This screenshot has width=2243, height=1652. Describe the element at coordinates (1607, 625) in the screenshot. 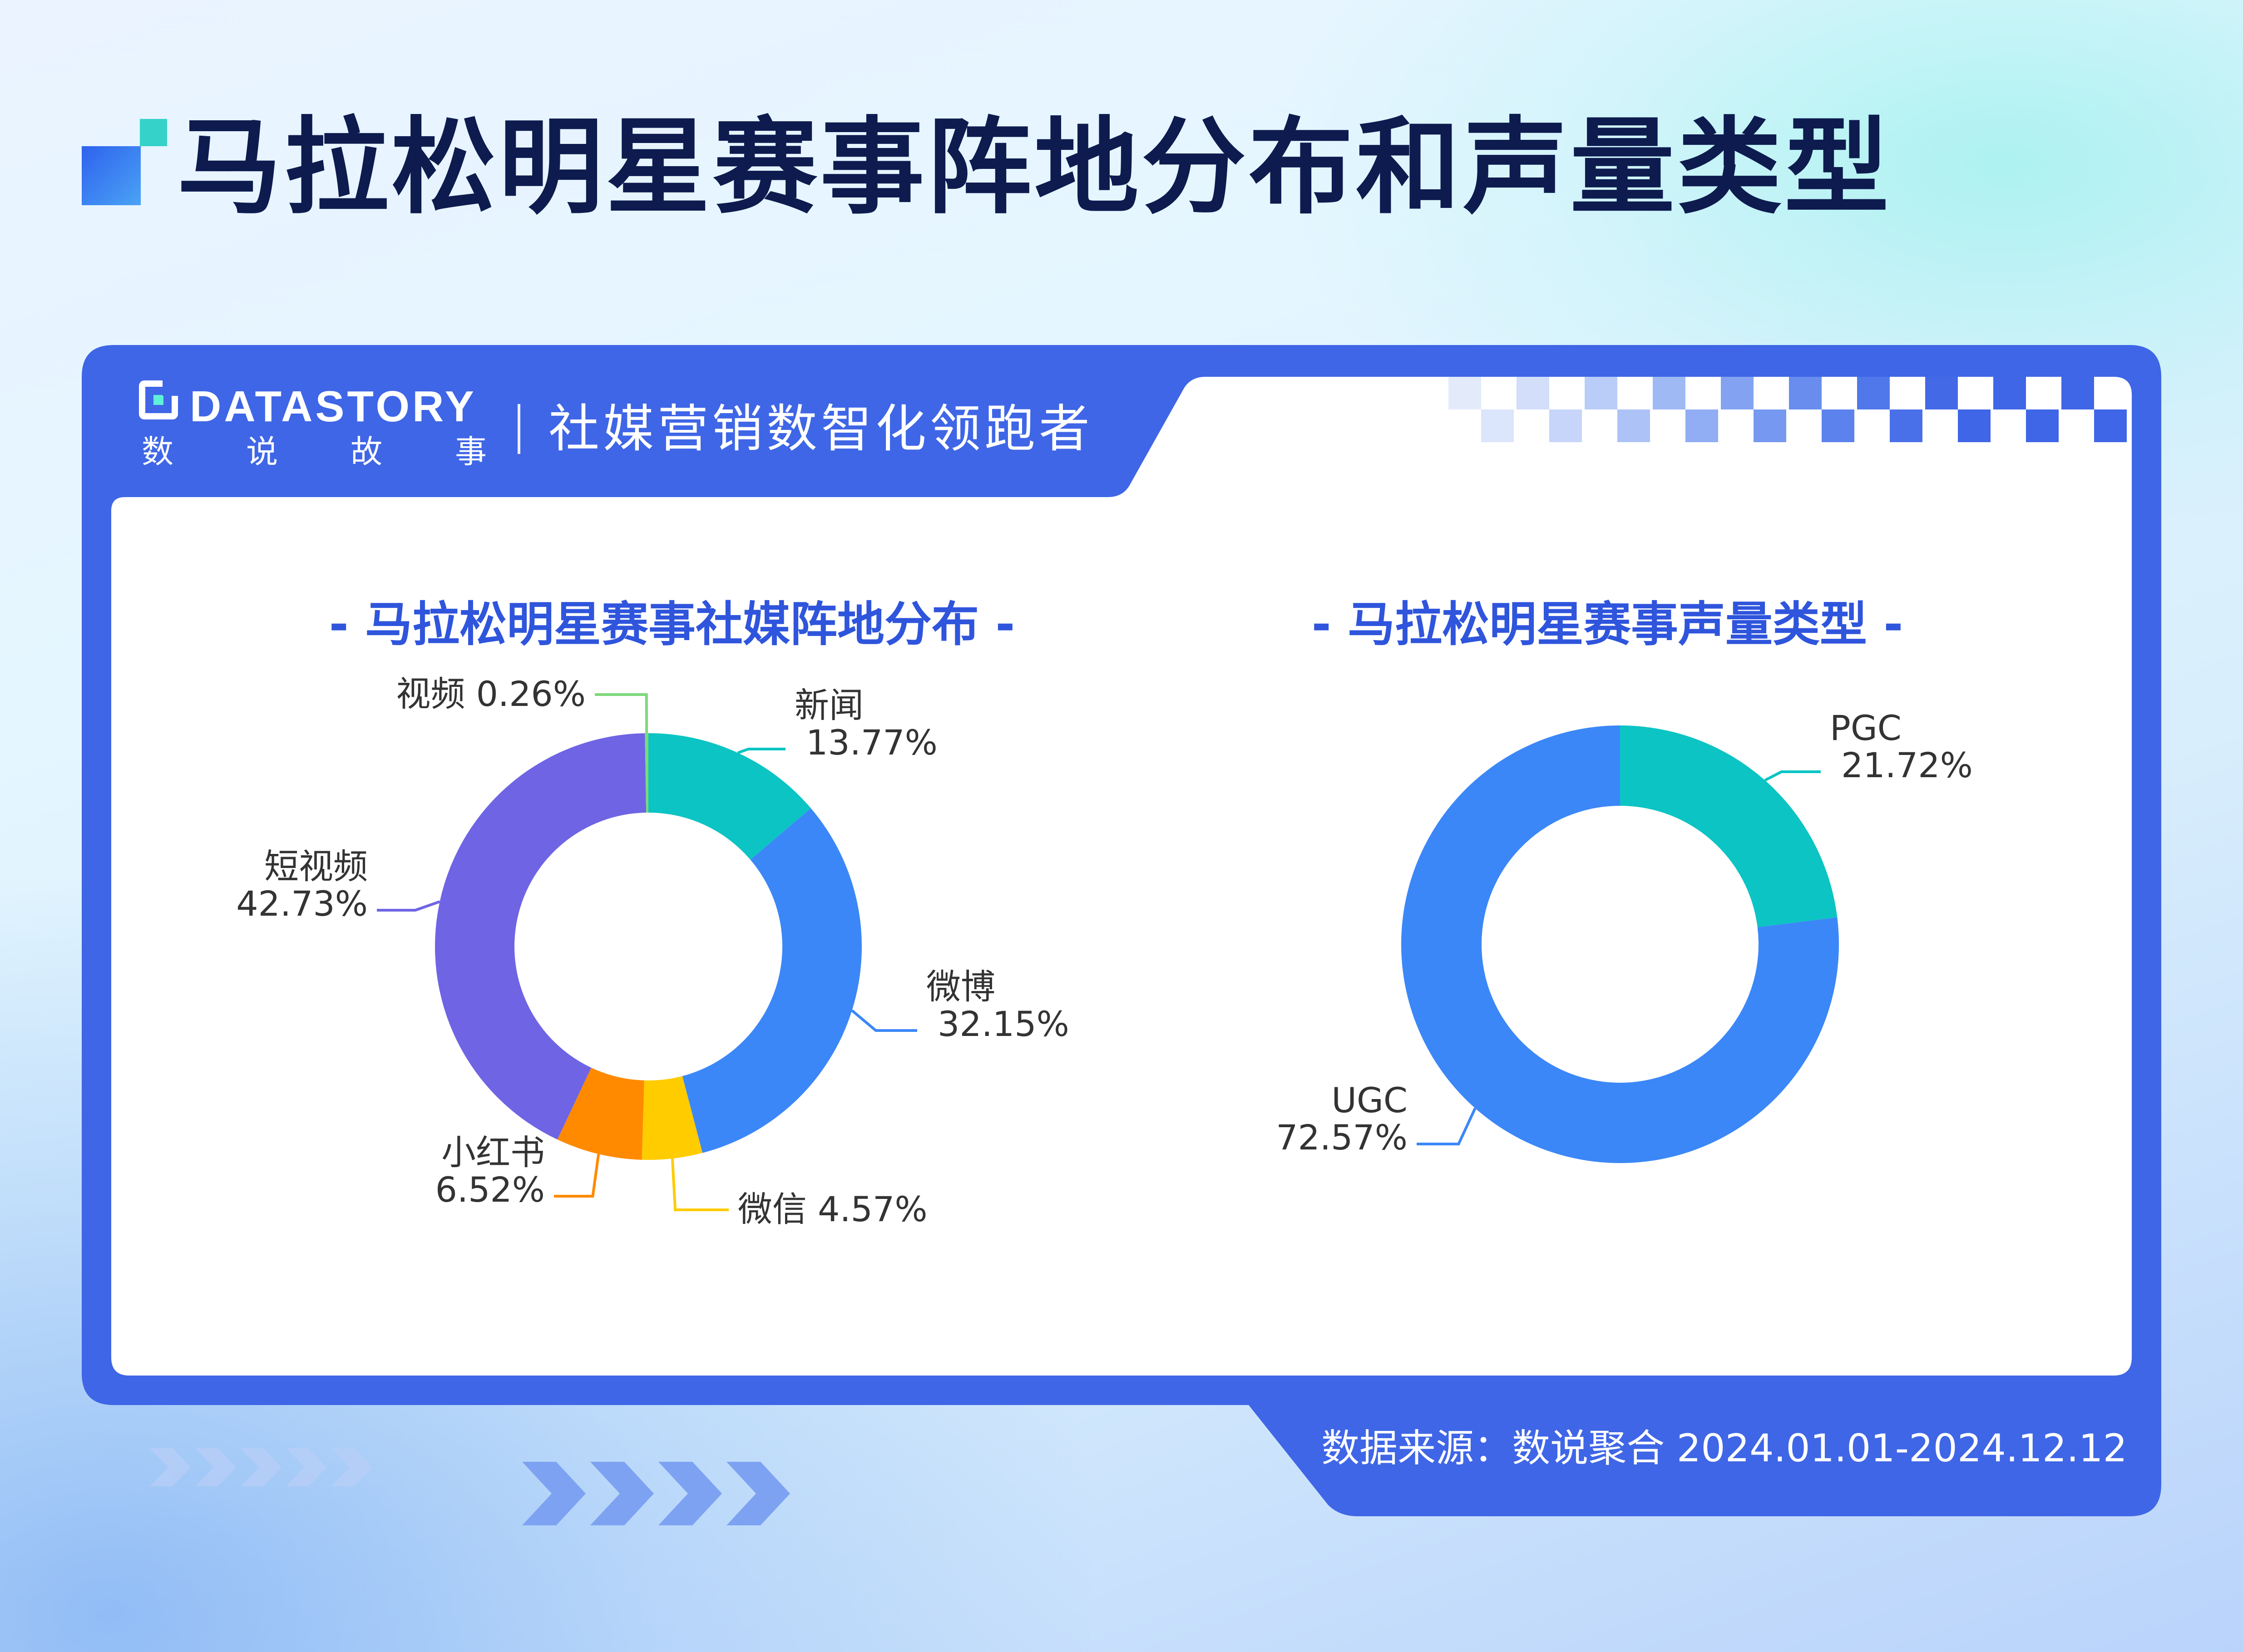

I see `chart-title-voice-type: - 马拉松明星赛事声量类型 -` at that location.